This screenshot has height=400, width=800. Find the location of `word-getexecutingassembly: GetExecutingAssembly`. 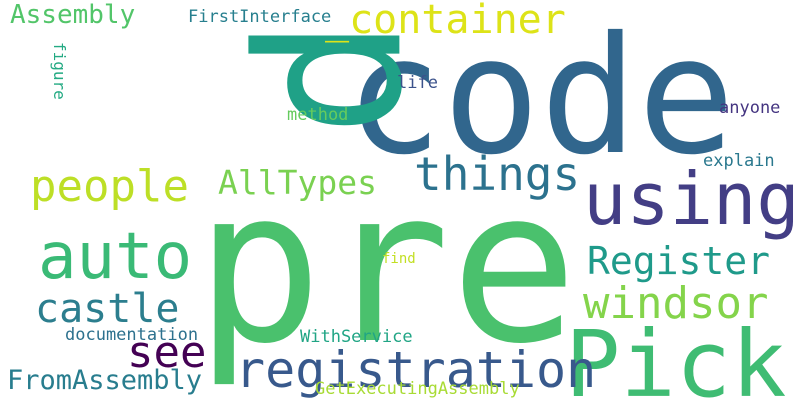

word-getexecutingassembly: GetExecutingAssembly is located at coordinates (417, 389).